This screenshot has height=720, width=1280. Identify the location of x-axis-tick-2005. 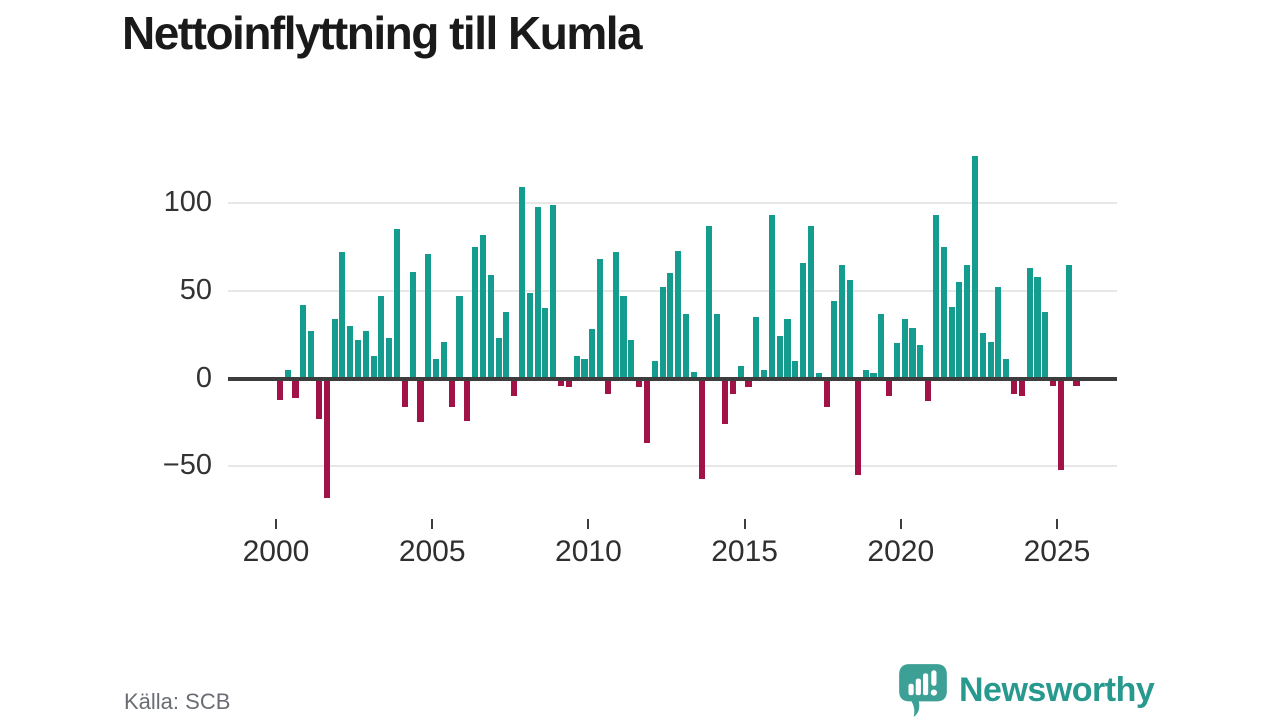
(432, 524).